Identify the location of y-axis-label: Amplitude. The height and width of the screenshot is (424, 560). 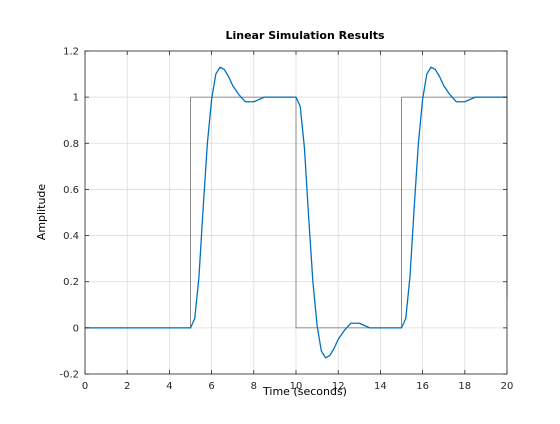
(41, 212).